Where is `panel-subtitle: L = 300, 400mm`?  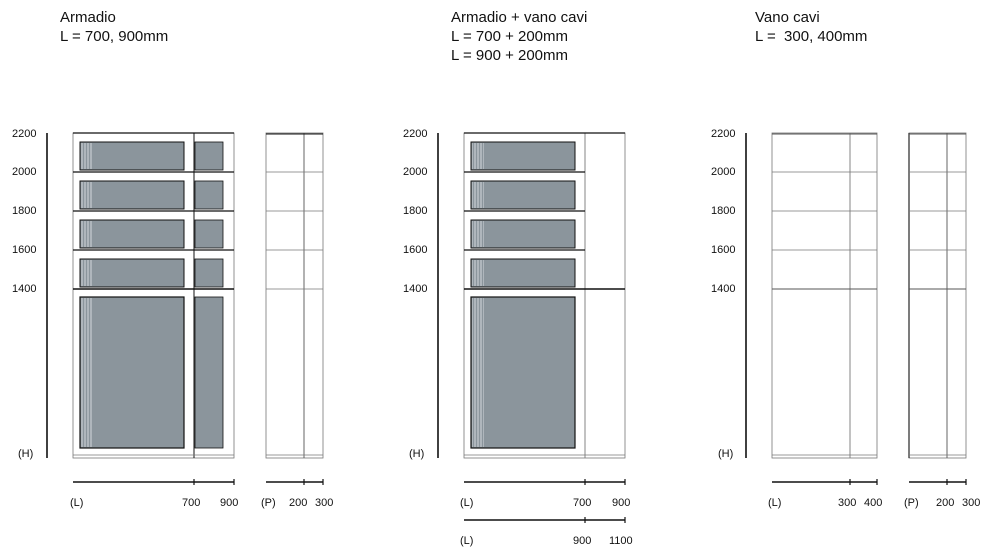
panel-subtitle: L = 300, 400mm is located at coordinates (811, 36).